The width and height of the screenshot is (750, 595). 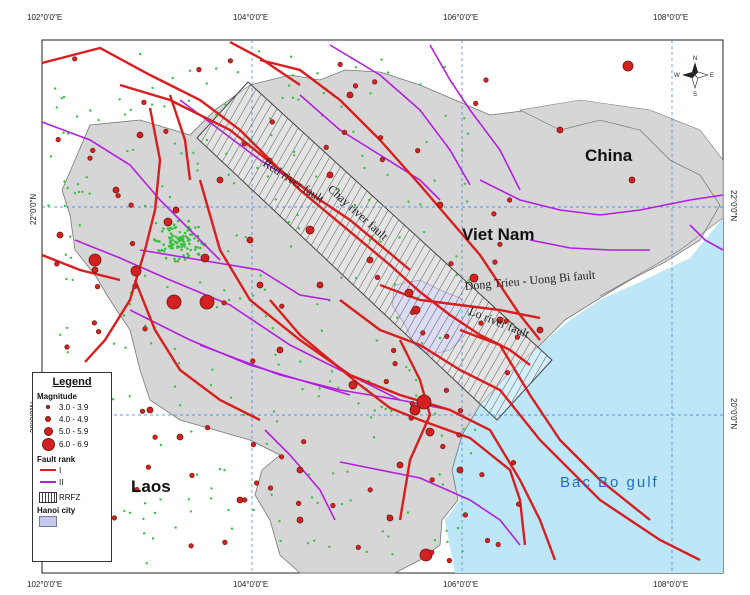 I want to click on fault-rank-I-line-icon, so click(x=48, y=470).